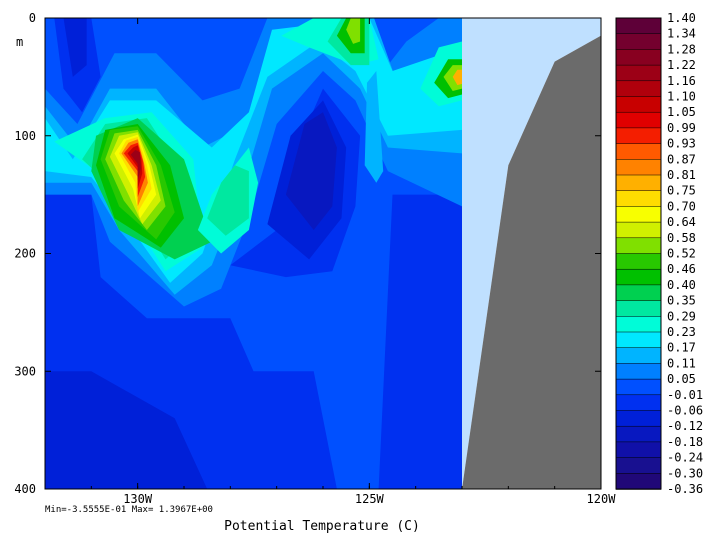  What do you see at coordinates (685, 426) in the screenshot?
I see `colorbar-label: -0.12` at bounding box center [685, 426].